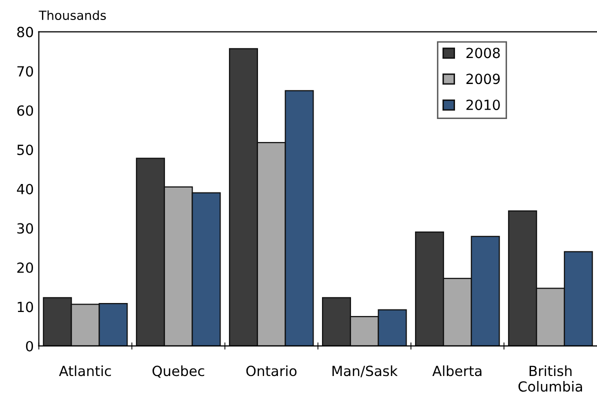  What do you see at coordinates (483, 105) in the screenshot?
I see `legend-label: 2010` at bounding box center [483, 105].